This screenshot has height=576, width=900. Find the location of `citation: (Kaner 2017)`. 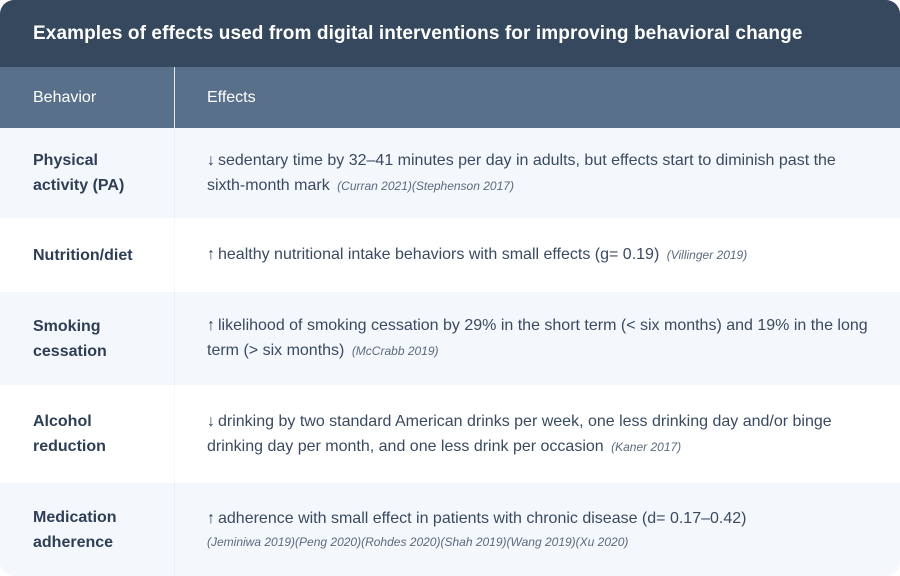

citation: (Kaner 2017) is located at coordinates (646, 446).